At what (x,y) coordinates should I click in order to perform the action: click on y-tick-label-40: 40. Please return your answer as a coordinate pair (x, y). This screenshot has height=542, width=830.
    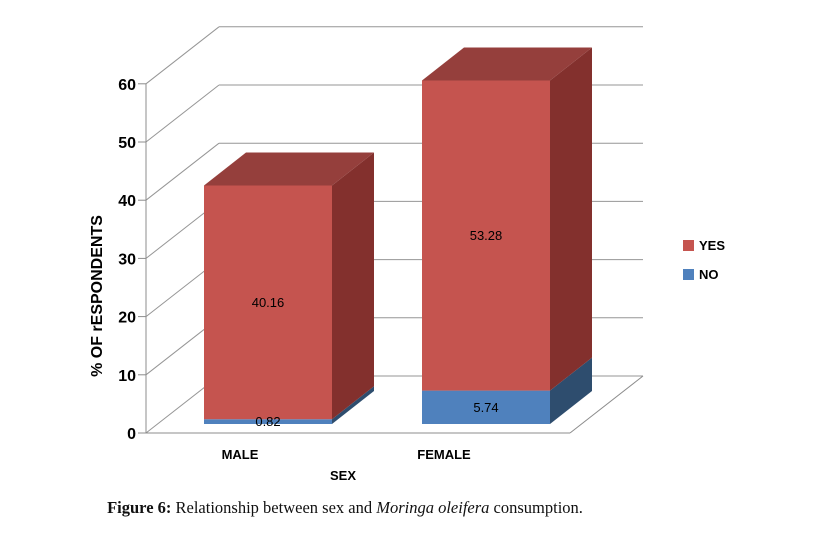
    Looking at the image, I should click on (127, 201).